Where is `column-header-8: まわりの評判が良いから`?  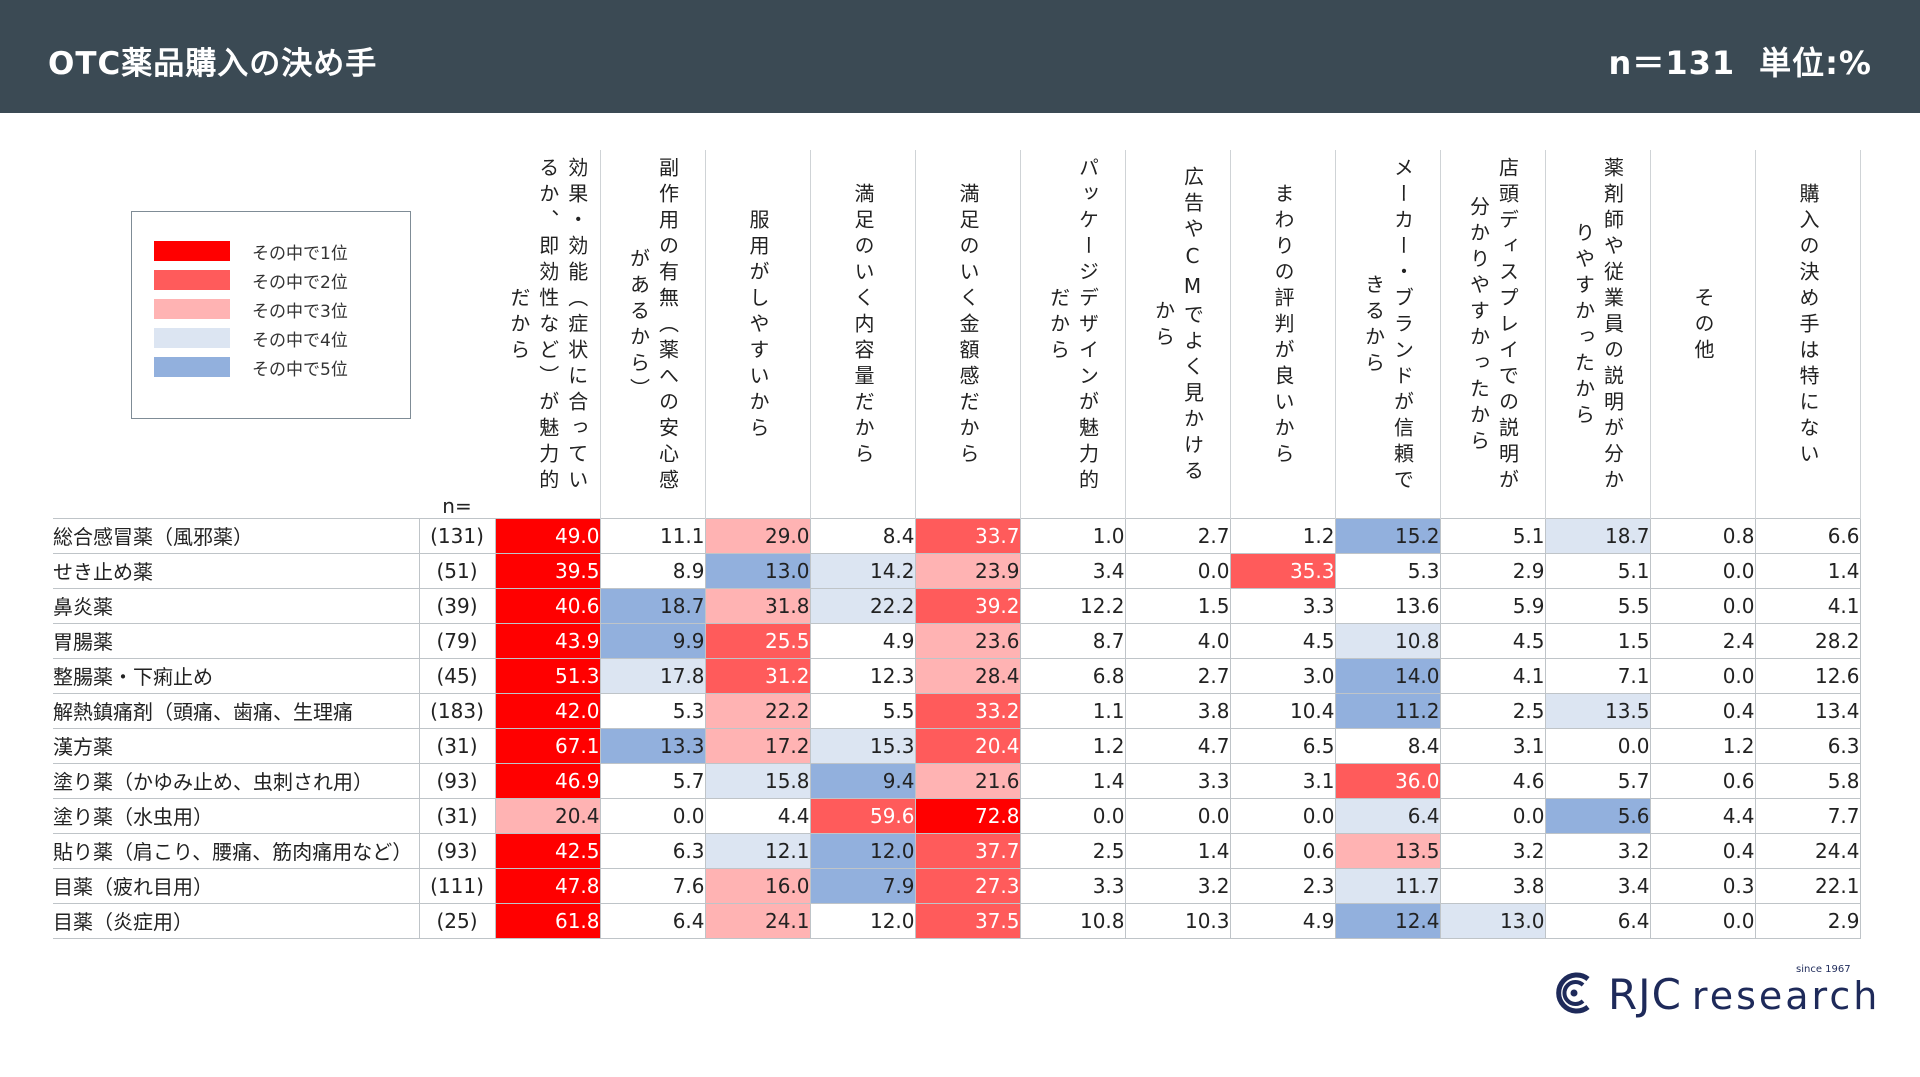 column-header-8: まわりの評判が良いから is located at coordinates (1283, 334).